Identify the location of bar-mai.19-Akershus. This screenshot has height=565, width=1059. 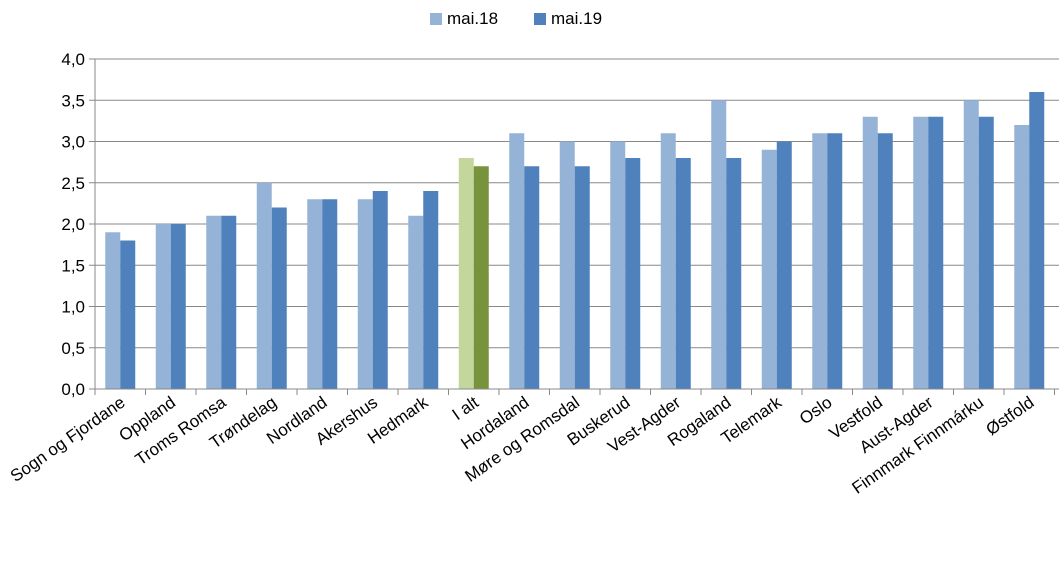
(380, 290).